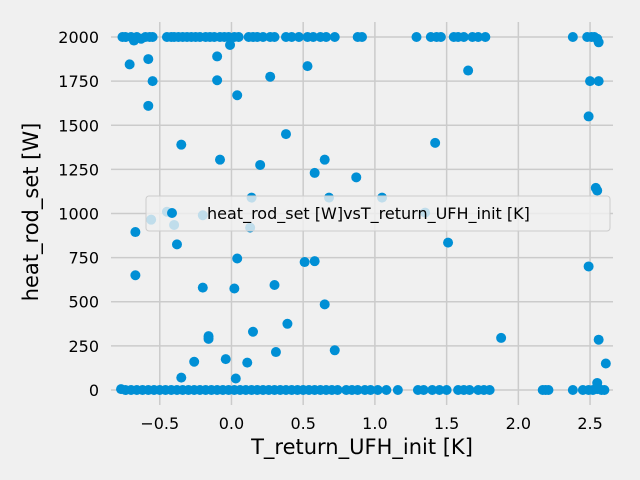 Image resolution: width=640 pixels, height=480 pixels. Describe the element at coordinates (78, 125) in the screenshot. I see `y-tick-label: 1500` at that location.